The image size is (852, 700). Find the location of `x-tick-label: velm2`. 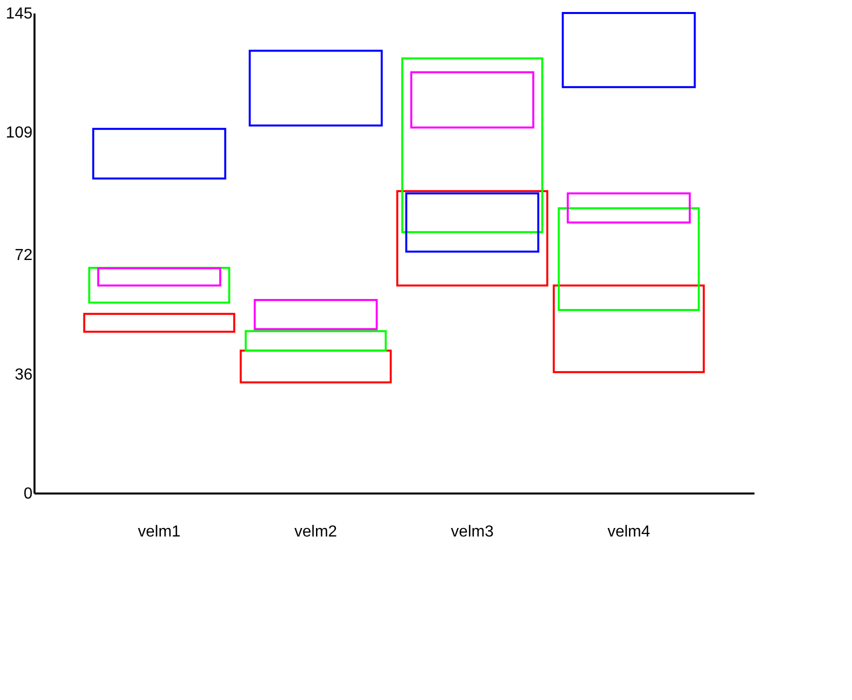

x-tick-label: velm2 is located at coordinates (316, 532).